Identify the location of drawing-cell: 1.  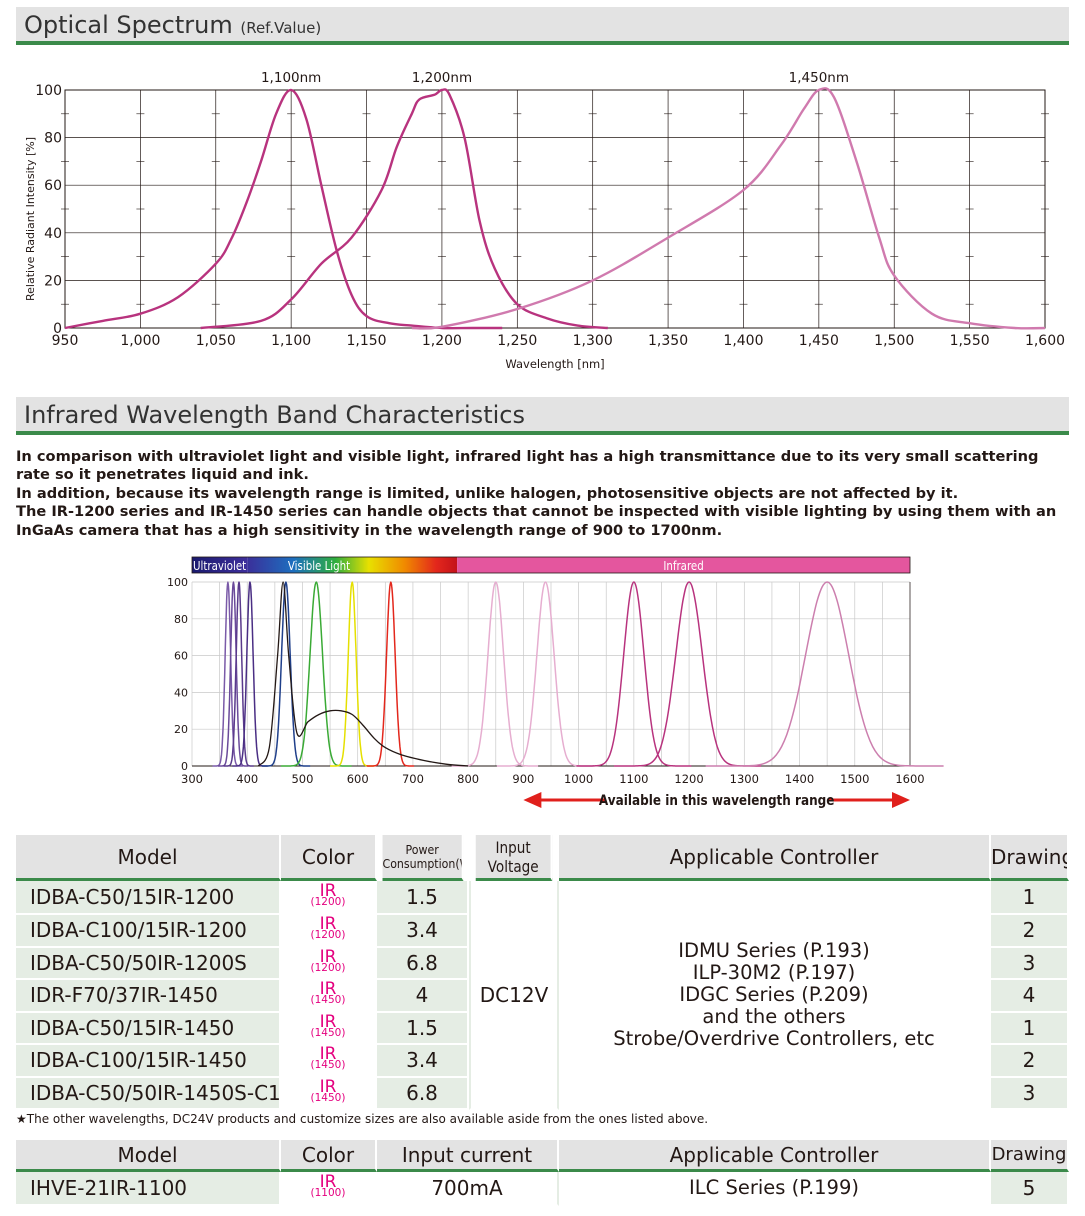
(1030, 898).